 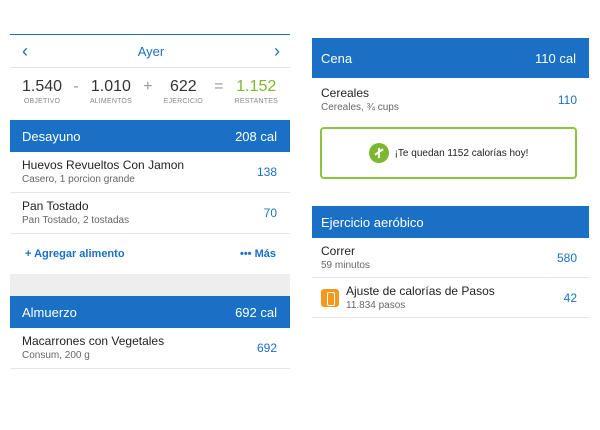 What do you see at coordinates (266, 348) in the screenshot?
I see `food-calories: 692` at bounding box center [266, 348].